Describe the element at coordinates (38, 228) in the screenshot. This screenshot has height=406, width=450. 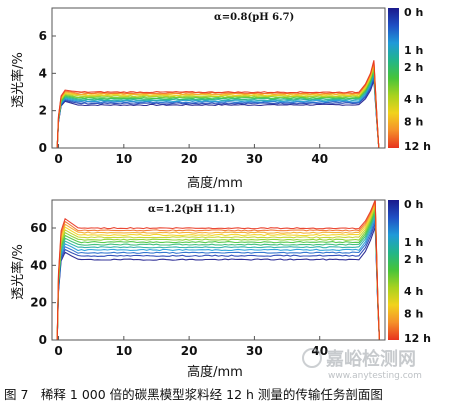
I see `y-tick-label: 60` at that location.